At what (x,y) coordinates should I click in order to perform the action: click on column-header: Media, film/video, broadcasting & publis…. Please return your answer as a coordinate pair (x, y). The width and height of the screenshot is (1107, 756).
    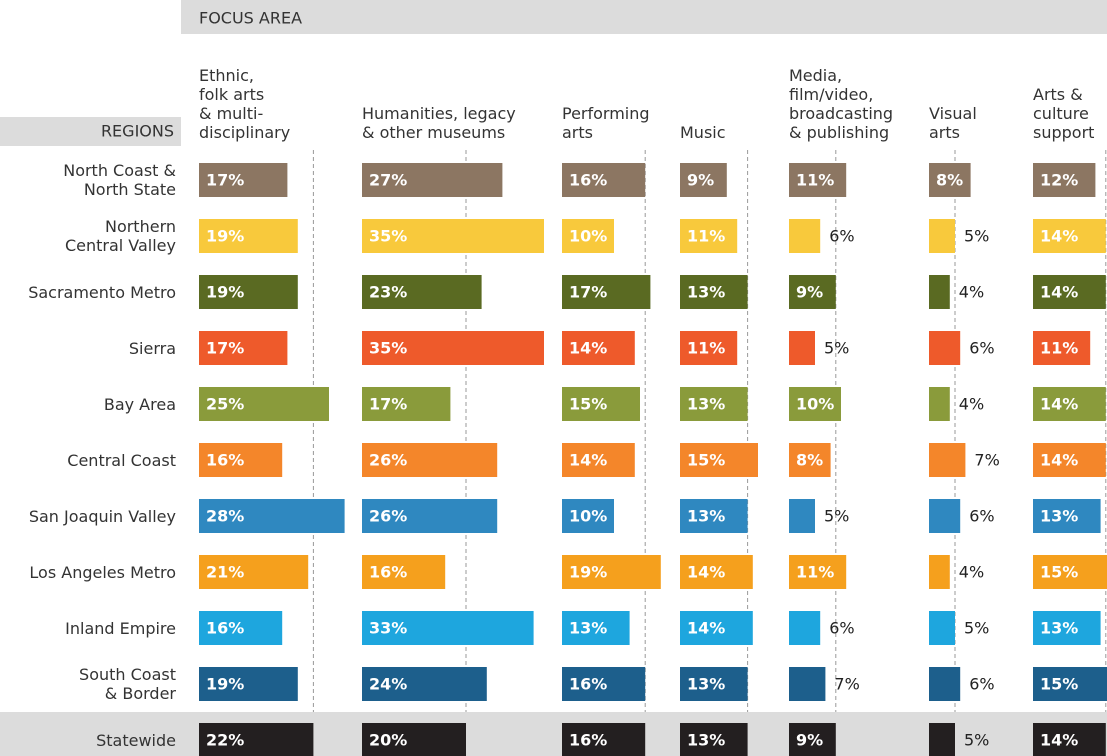
    Looking at the image, I should click on (841, 104).